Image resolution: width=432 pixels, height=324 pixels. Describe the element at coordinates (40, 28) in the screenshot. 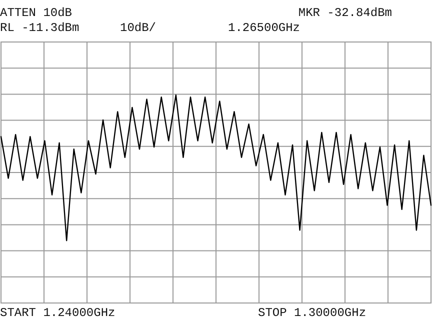

I see `text: RL -11.3dBm` at that location.